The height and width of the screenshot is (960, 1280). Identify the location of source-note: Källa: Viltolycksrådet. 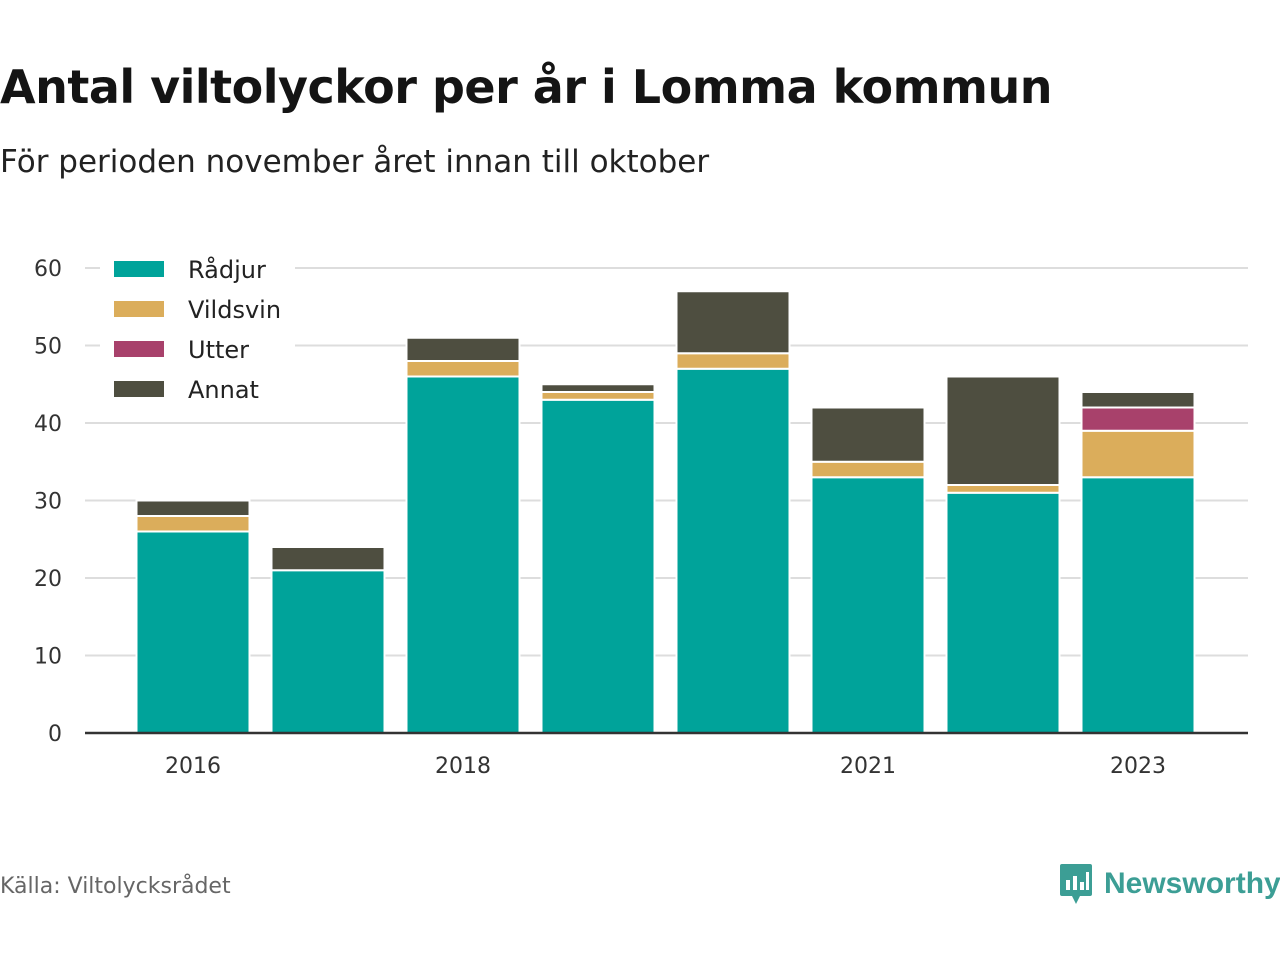
(115, 886).